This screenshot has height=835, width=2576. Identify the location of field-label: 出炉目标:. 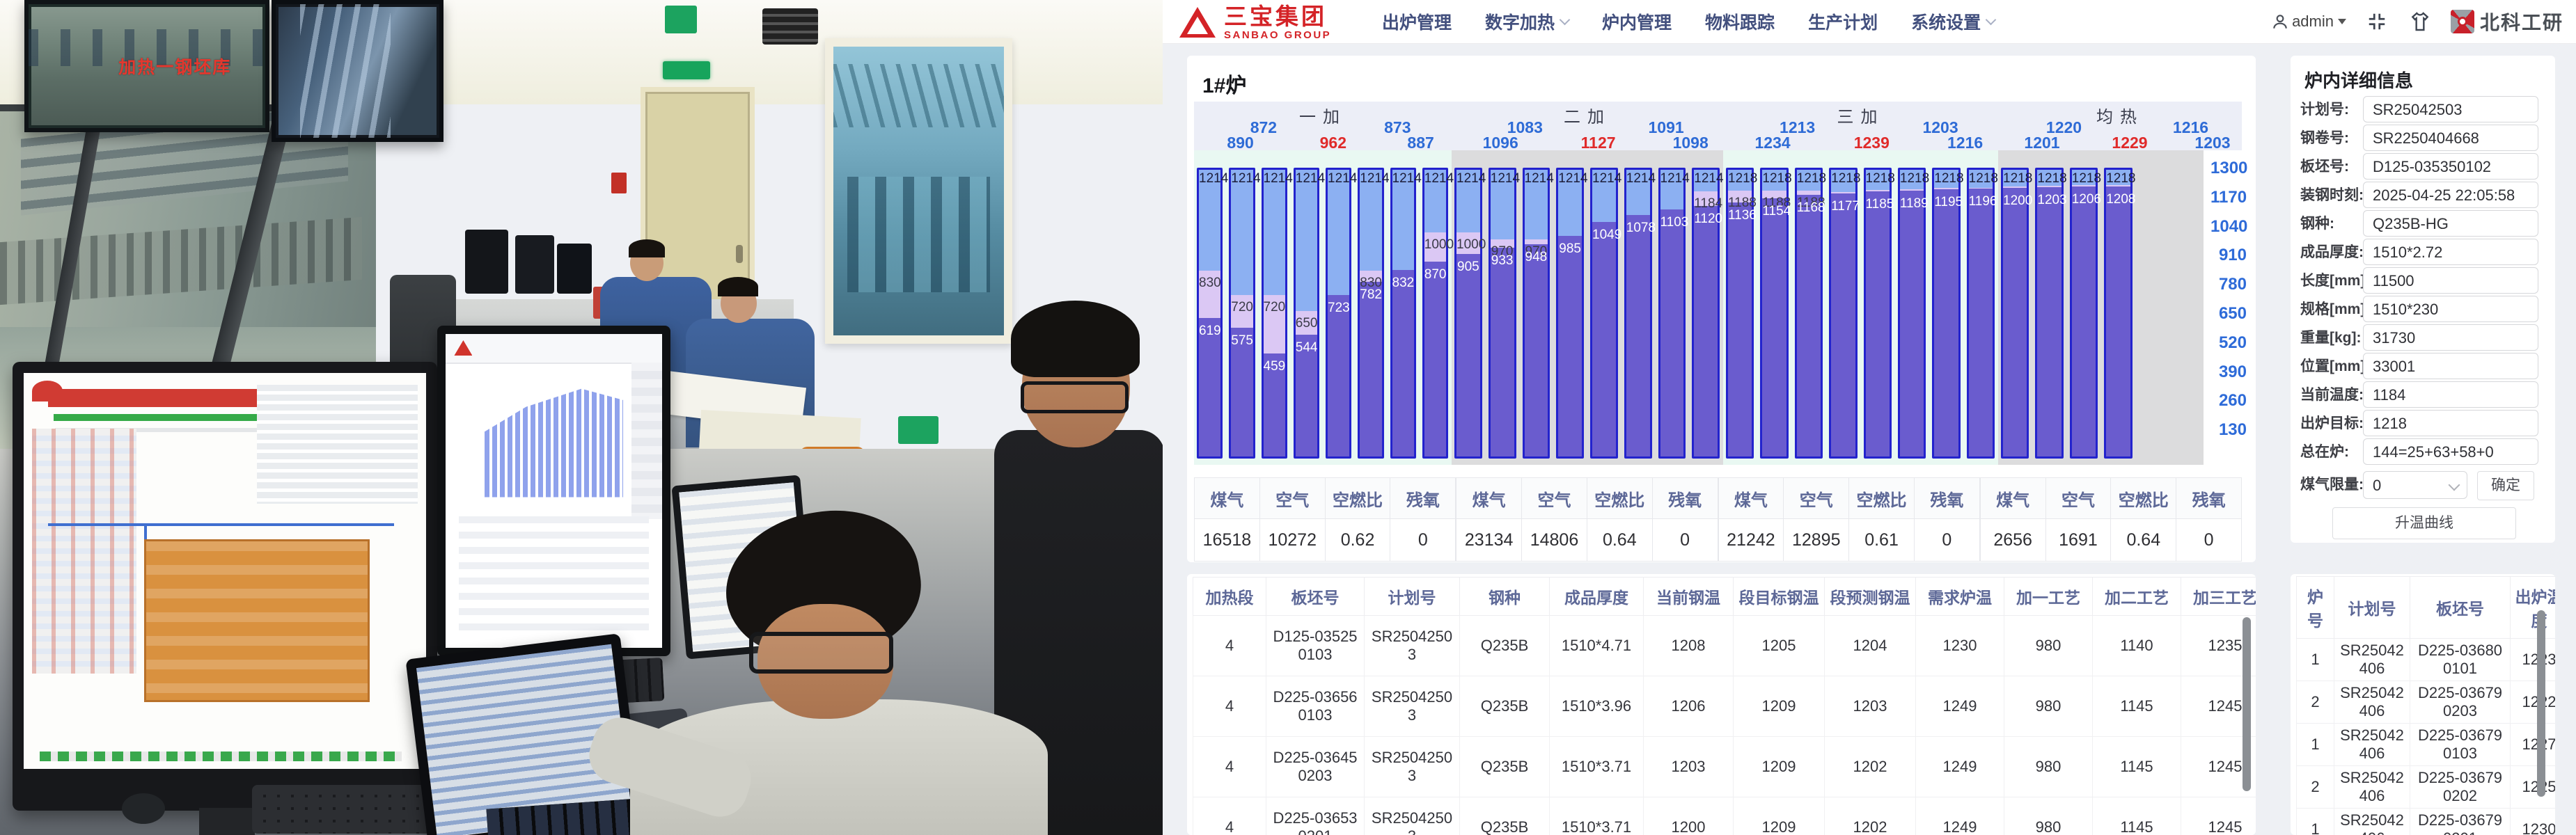
(2332, 423).